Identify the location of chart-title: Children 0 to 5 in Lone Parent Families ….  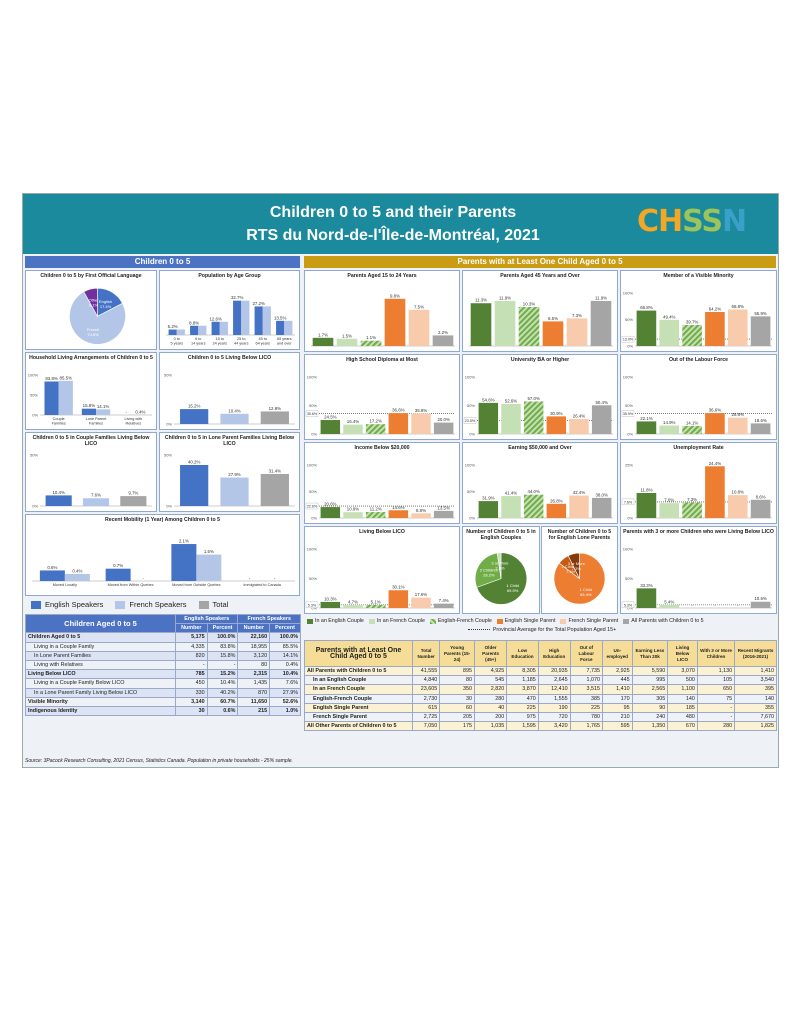
(229, 441).